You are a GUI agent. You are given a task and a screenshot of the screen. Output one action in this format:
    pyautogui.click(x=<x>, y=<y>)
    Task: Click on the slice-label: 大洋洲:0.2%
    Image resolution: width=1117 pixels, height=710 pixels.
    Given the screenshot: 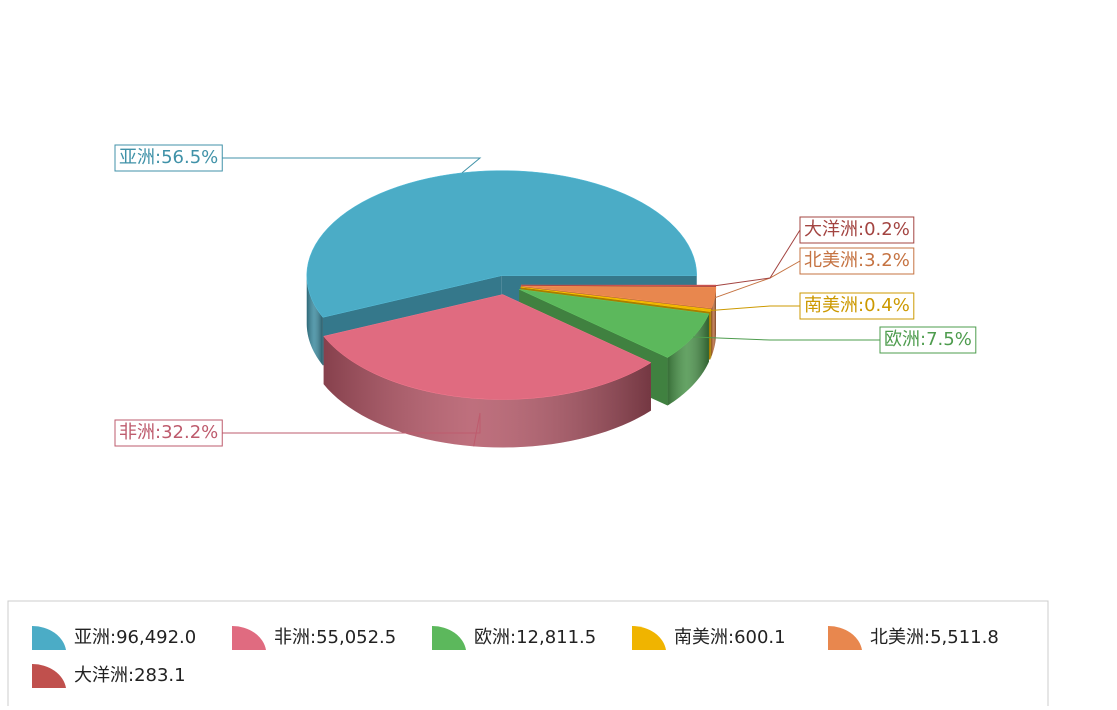 What is the action you would take?
    pyautogui.click(x=857, y=229)
    